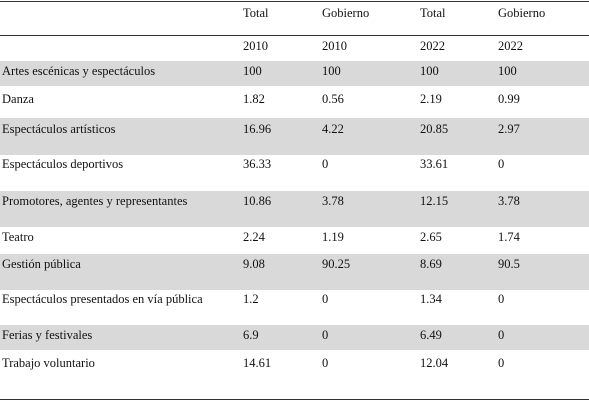  Describe the element at coordinates (294, 399) in the screenshot. I see `table-bottom-rule` at that location.